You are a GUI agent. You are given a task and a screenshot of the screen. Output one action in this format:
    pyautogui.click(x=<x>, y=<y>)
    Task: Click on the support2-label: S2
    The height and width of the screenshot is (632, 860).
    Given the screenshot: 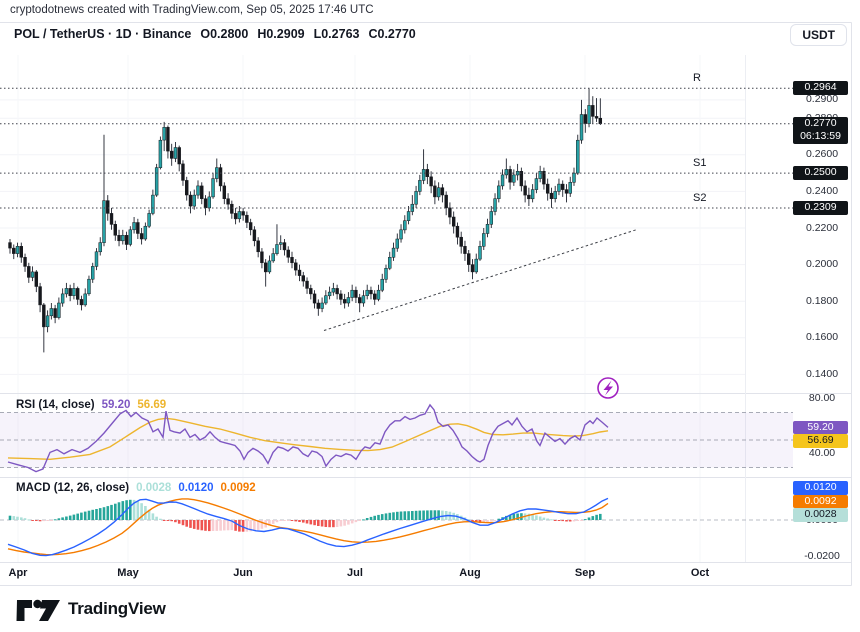 What is the action you would take?
    pyautogui.click(x=700, y=198)
    